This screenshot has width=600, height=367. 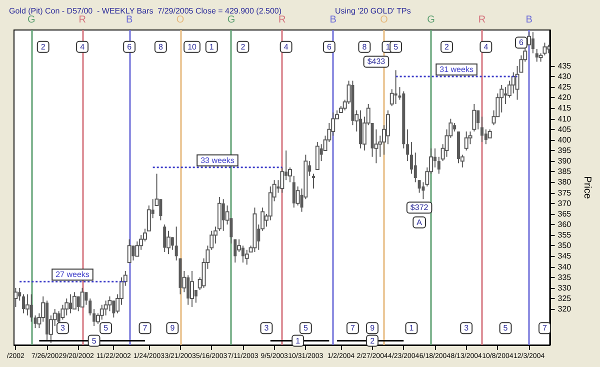 I want to click on chart-title: Gold (Pit) Con - D57/00 - WEEKLY Bars 7/29/2005 Close = 429.900 (2.500), so click(x=145, y=11).